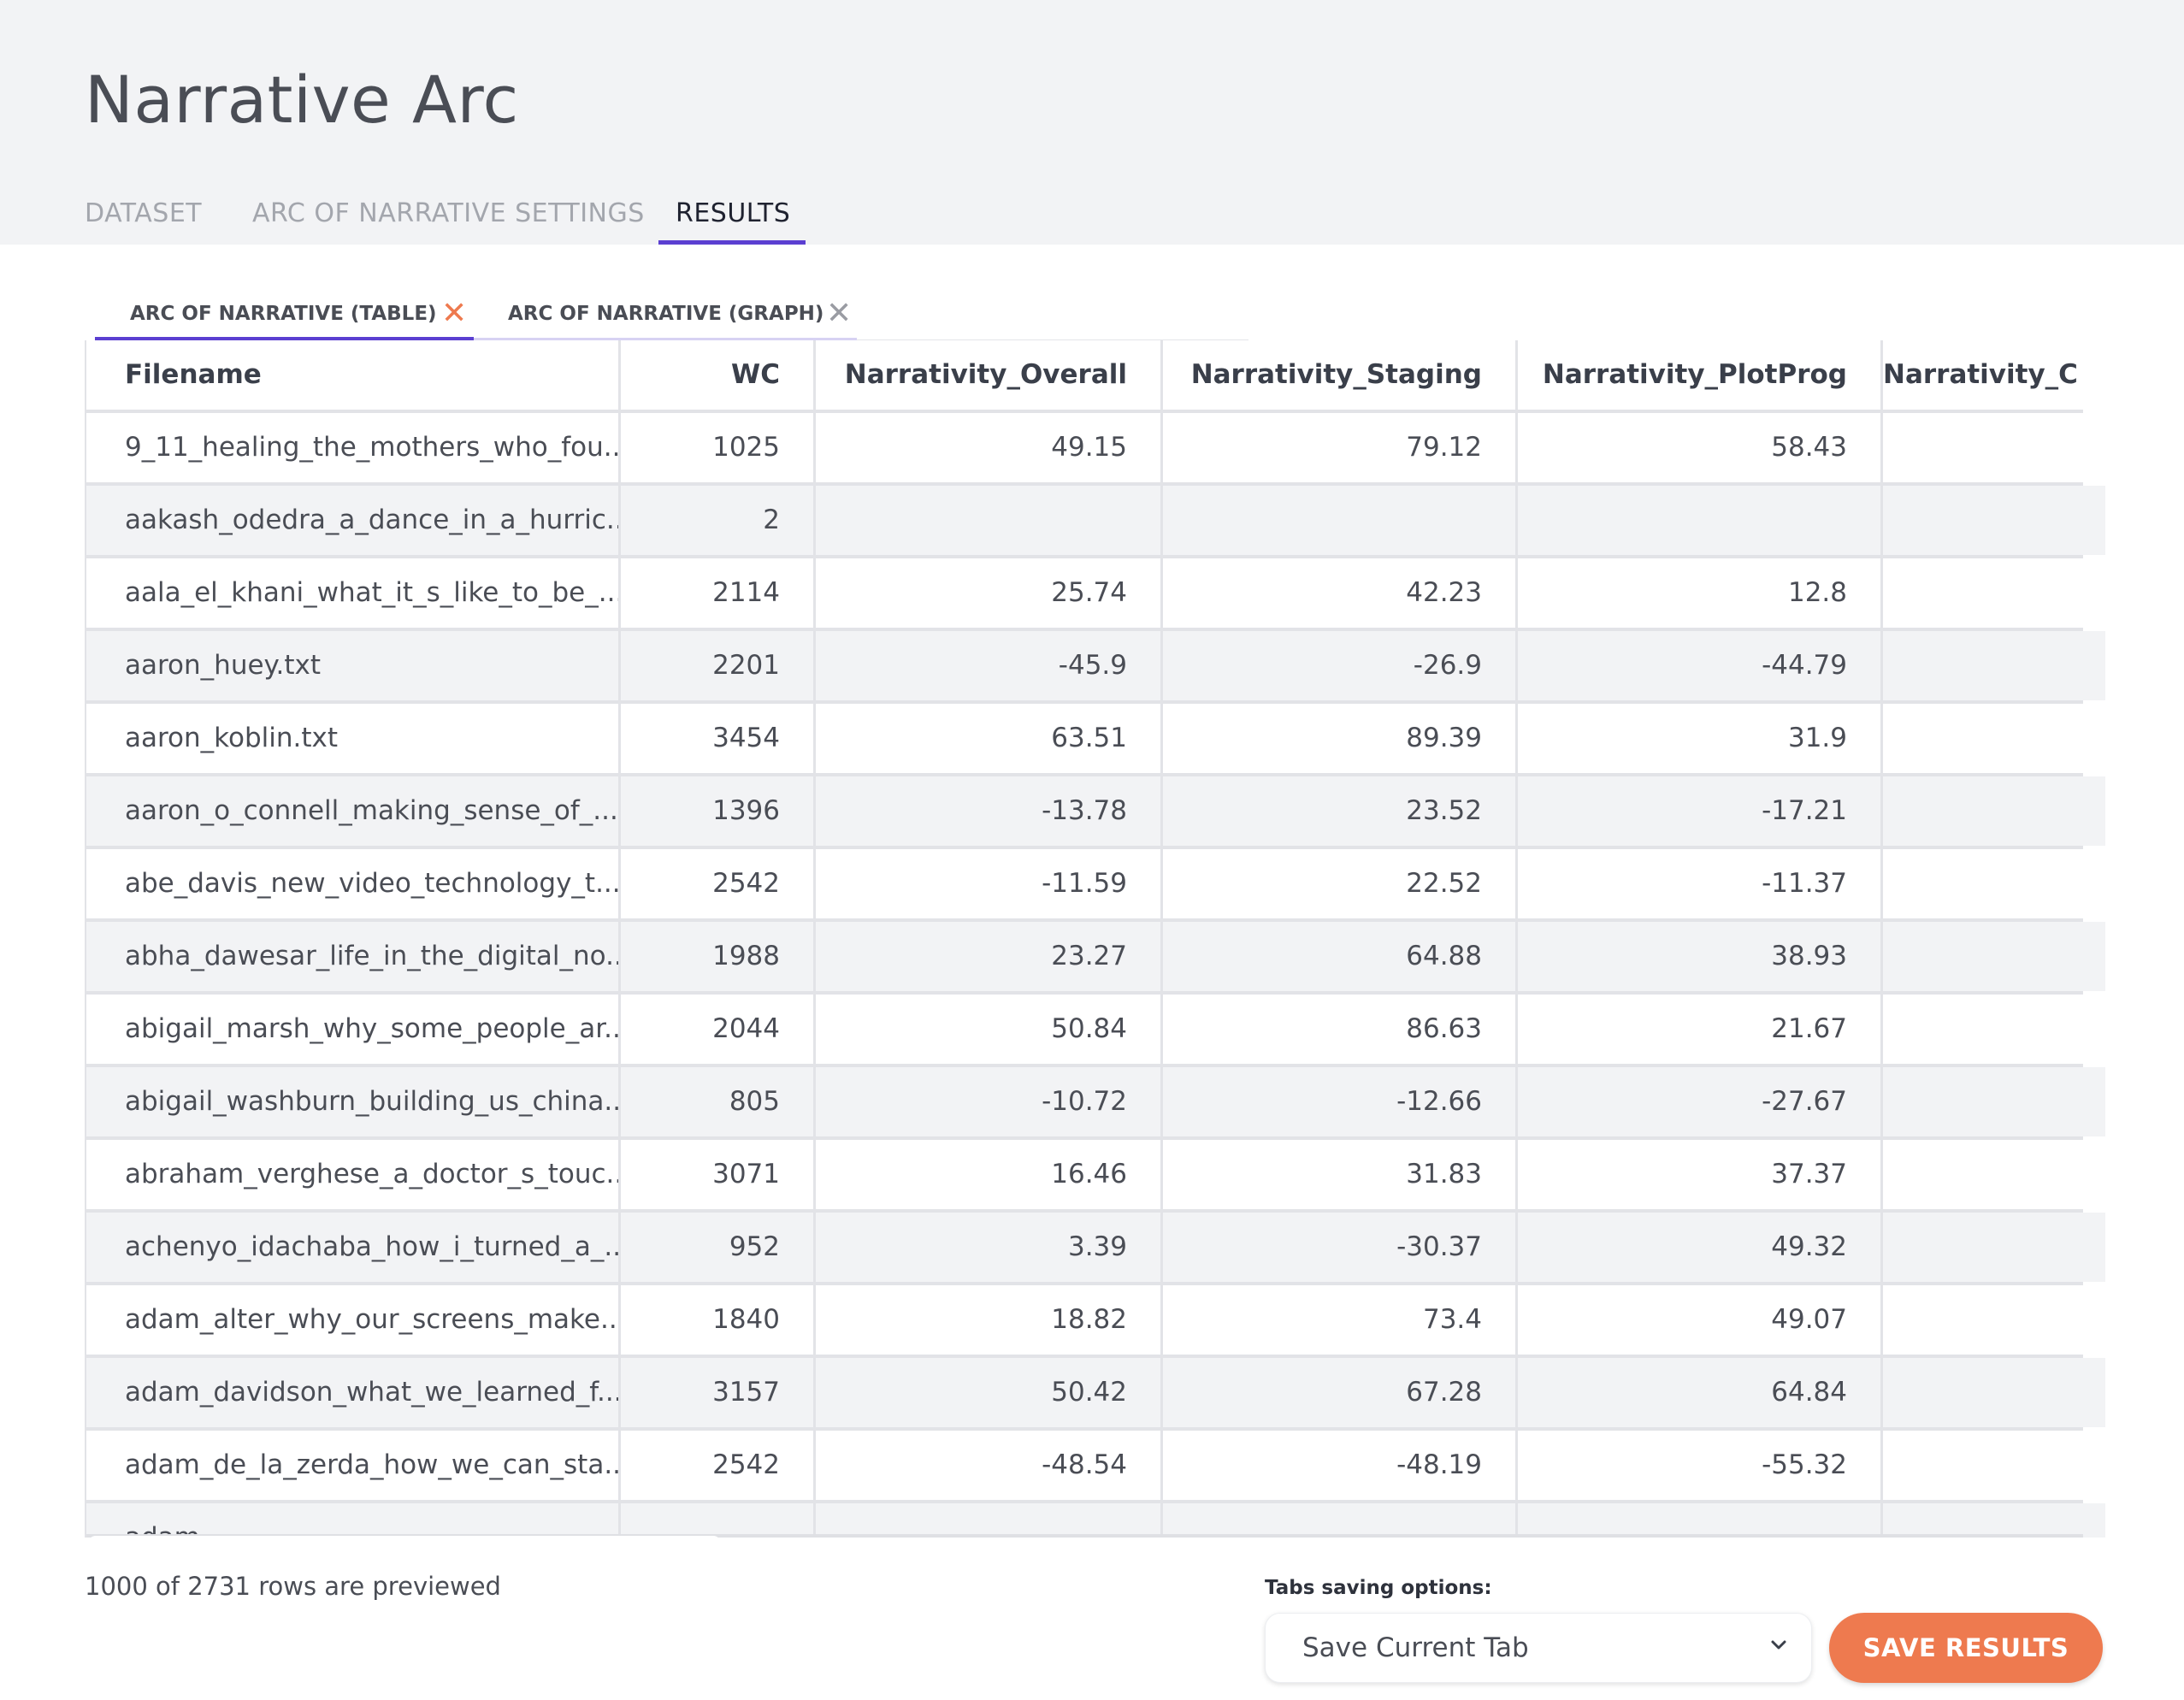 Image resolution: width=2184 pixels, height=1700 pixels. I want to click on subtab-arc-table: ARC OF NARRATIVE (TABLE) ✕, so click(301, 318).